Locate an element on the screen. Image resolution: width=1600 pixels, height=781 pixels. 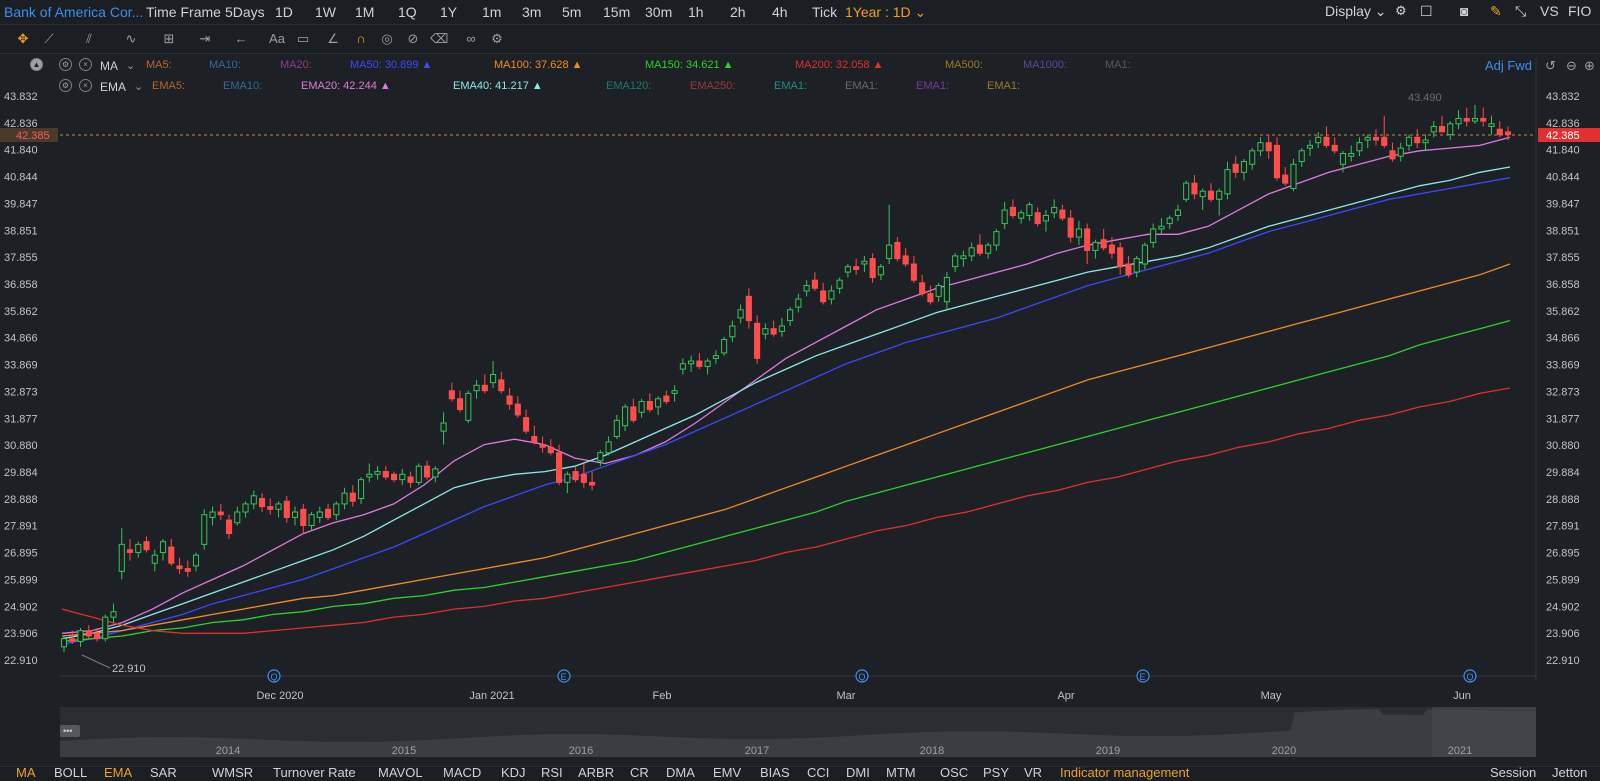
hide-icon: ⊘ is located at coordinates (413, 38).